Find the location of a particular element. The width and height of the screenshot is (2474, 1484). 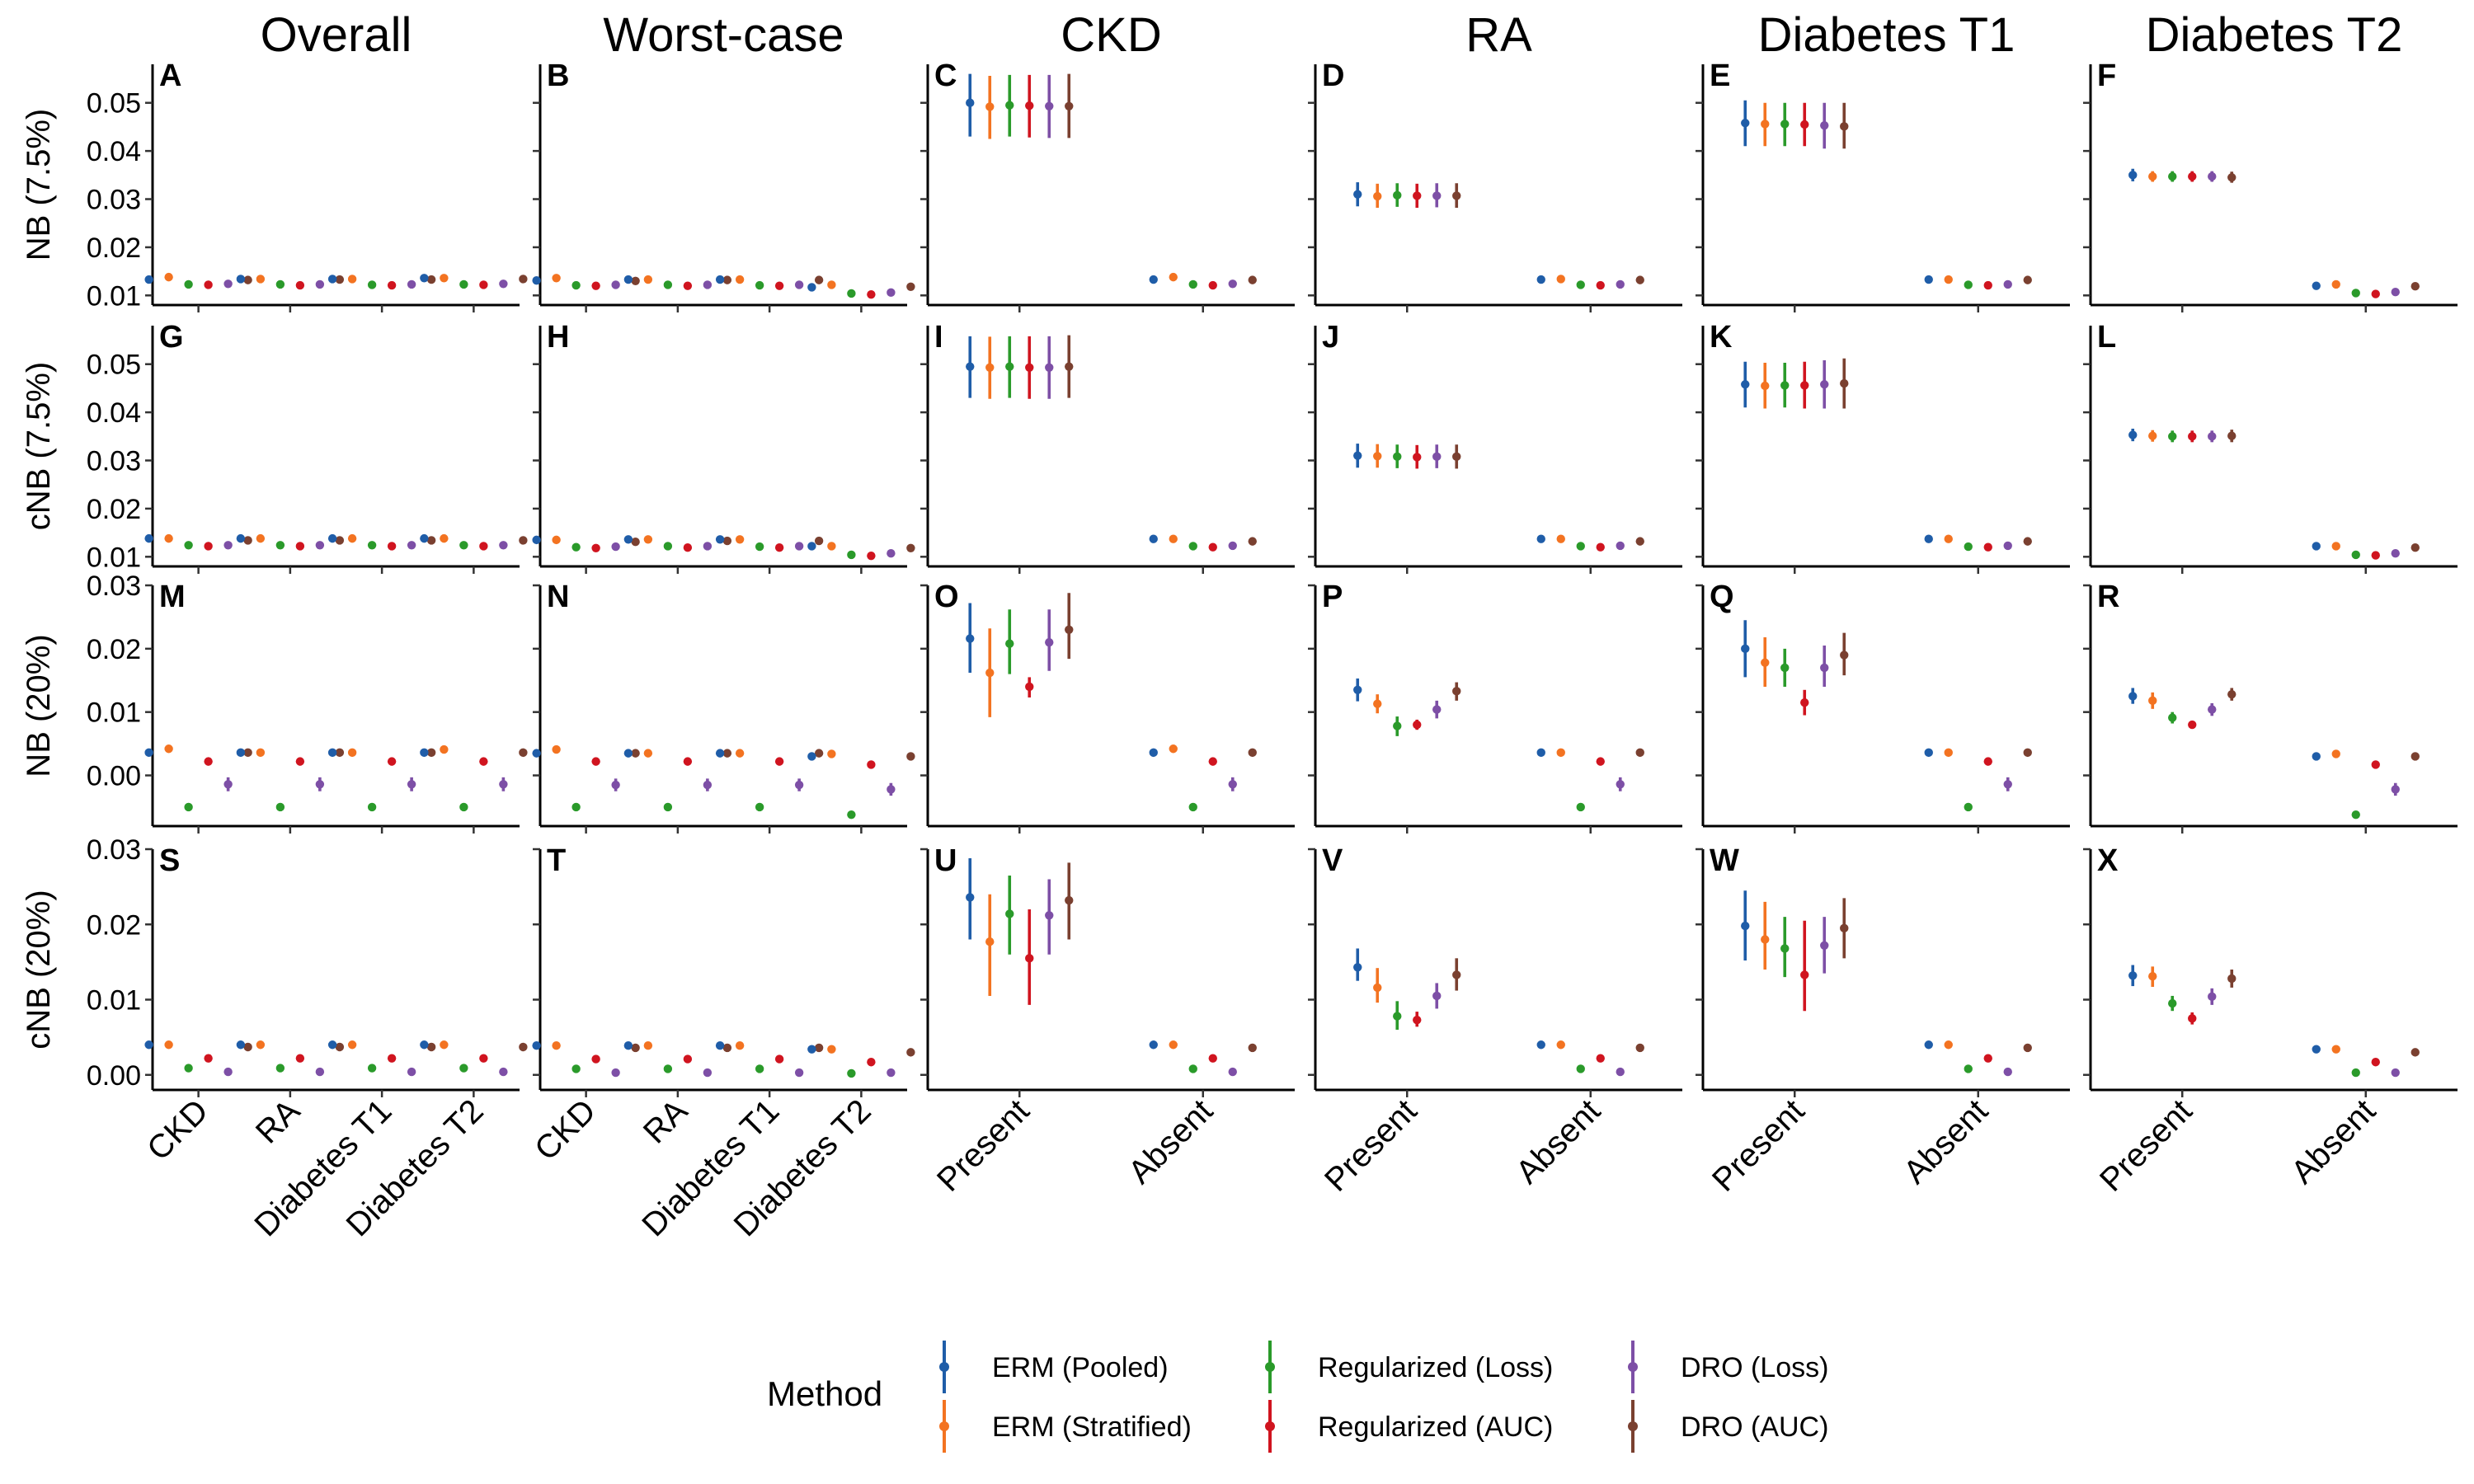

legend-entry-dro-loss: DRO (Loss) is located at coordinates (1728, 1367).